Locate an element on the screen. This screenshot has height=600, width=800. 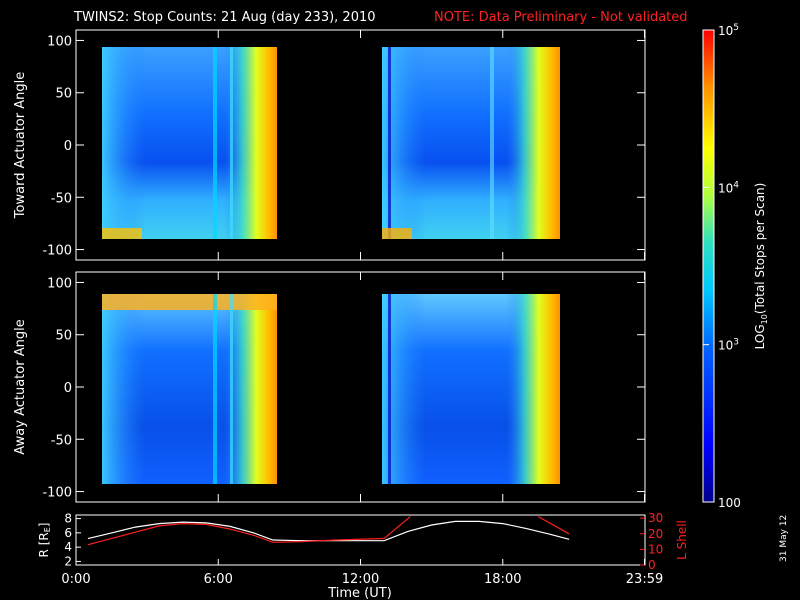
x-tick-label: 0:00 is located at coordinates (75, 579).